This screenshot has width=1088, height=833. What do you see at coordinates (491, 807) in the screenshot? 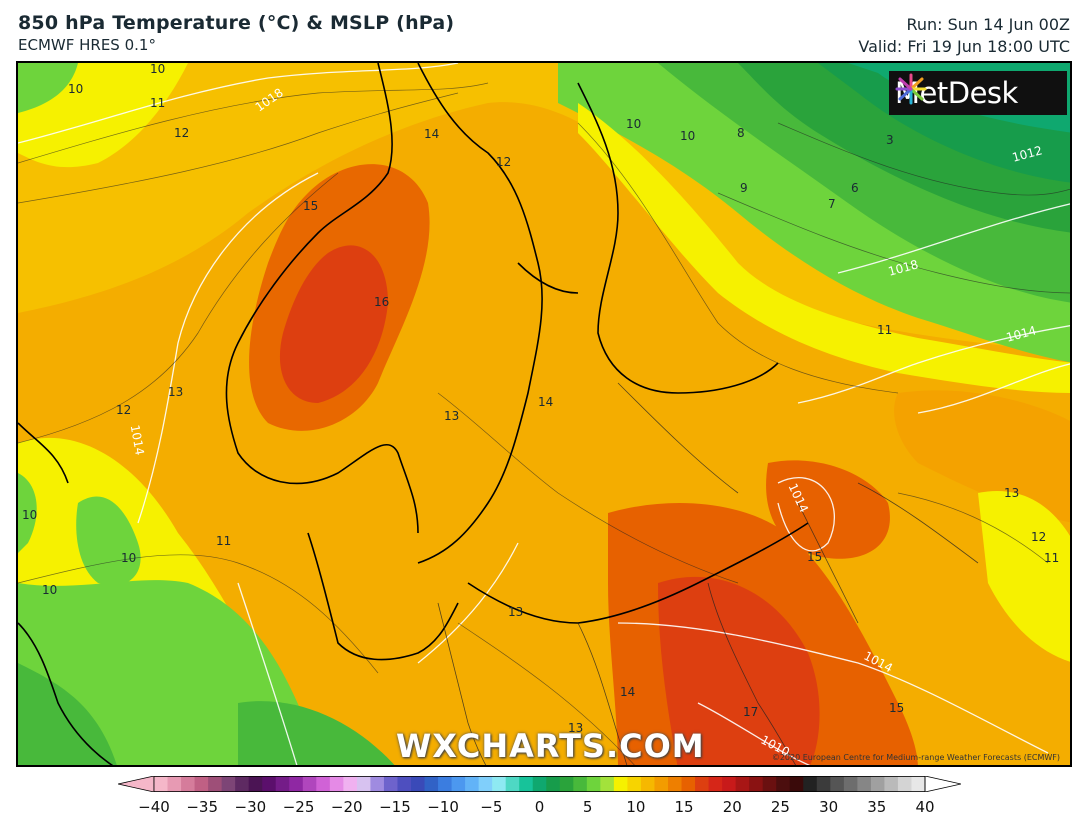
I see `colorbar-tick-label: −5` at bounding box center [491, 807].